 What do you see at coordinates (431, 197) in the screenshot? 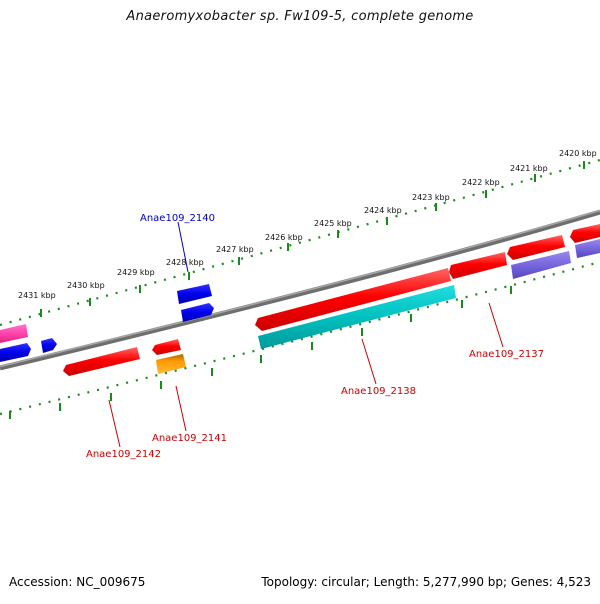
I see `tick-label: 2423 kbp` at bounding box center [431, 197].